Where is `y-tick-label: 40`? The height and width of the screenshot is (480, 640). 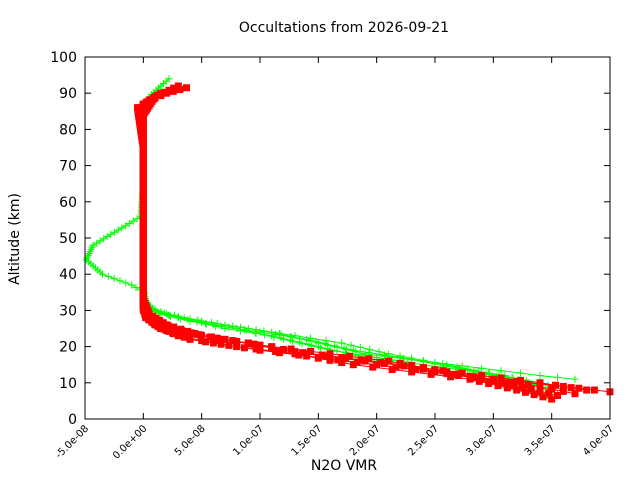
y-tick-label: 40 is located at coordinates (68, 275).